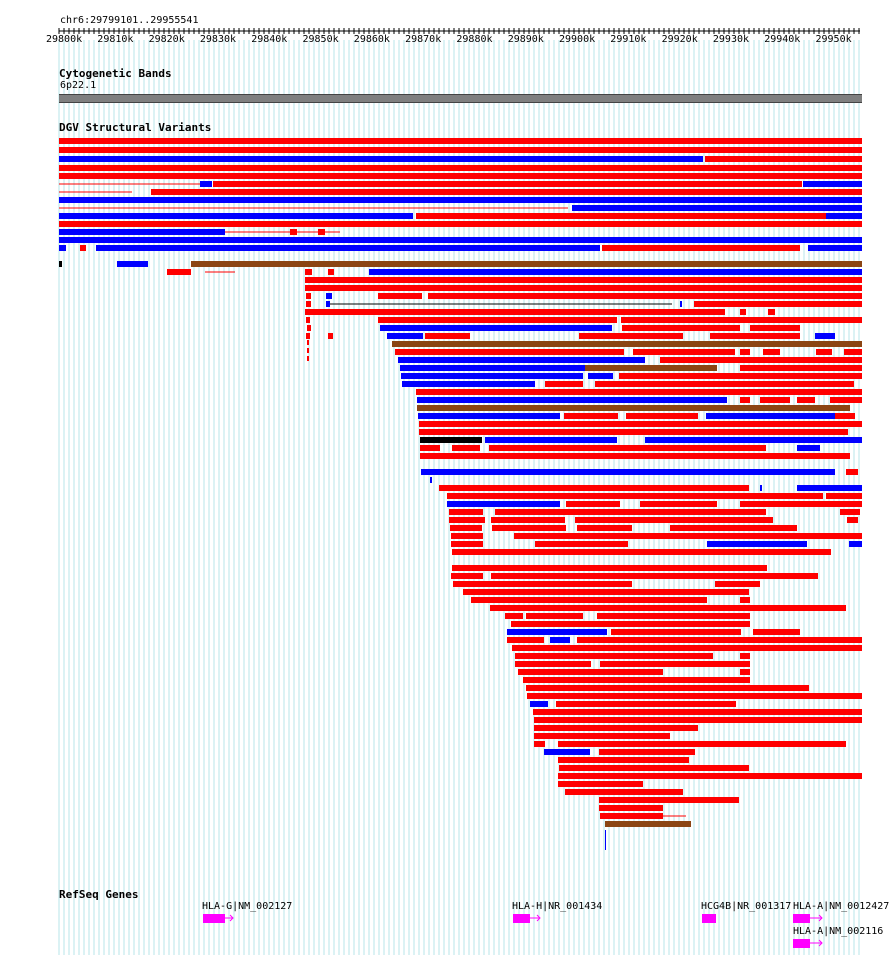  I want to click on gene-label-hla-a-2: HLA-A|NM_002116, so click(838, 931).